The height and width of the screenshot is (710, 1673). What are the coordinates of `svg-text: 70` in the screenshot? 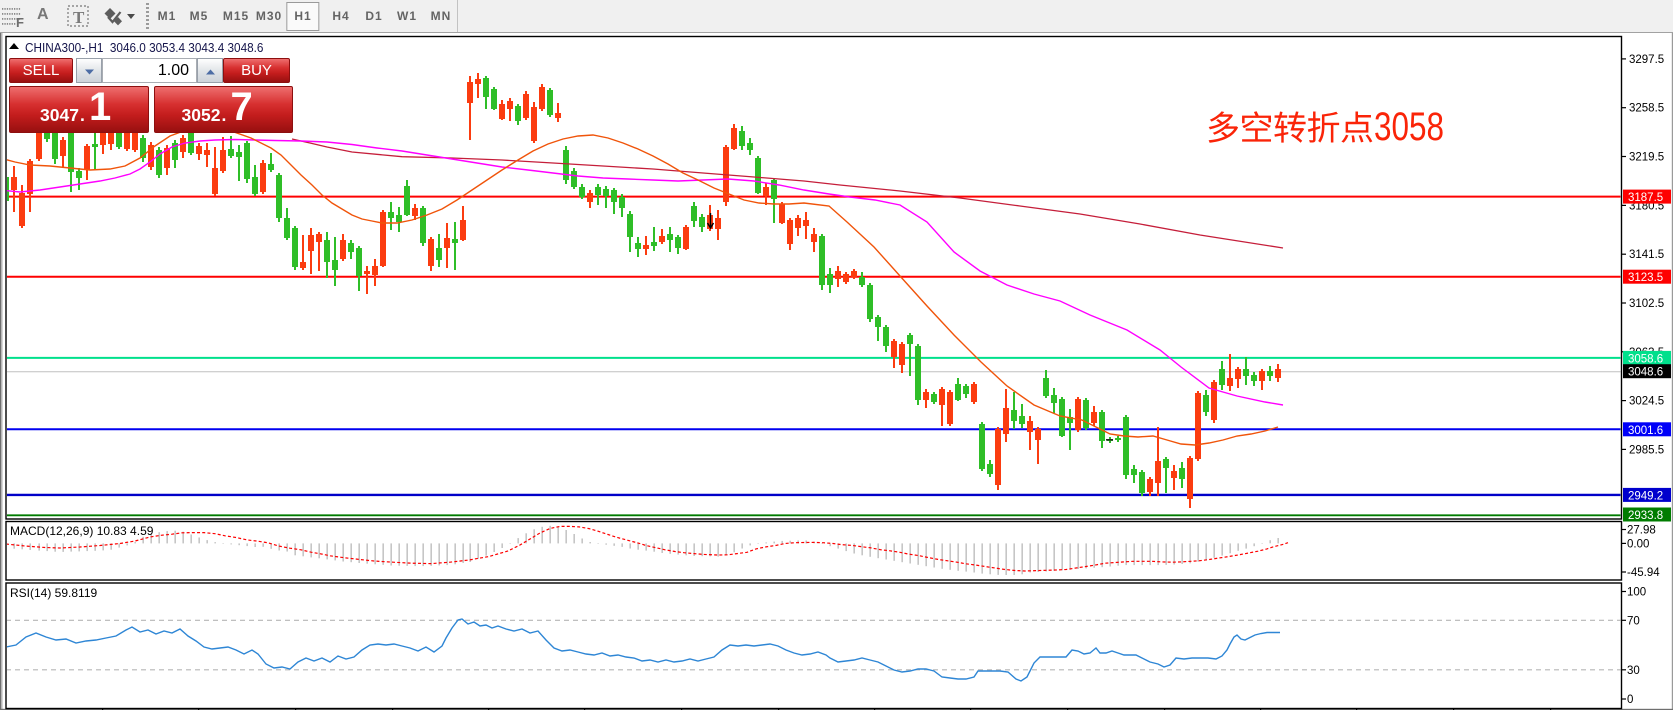 It's located at (1633, 621).